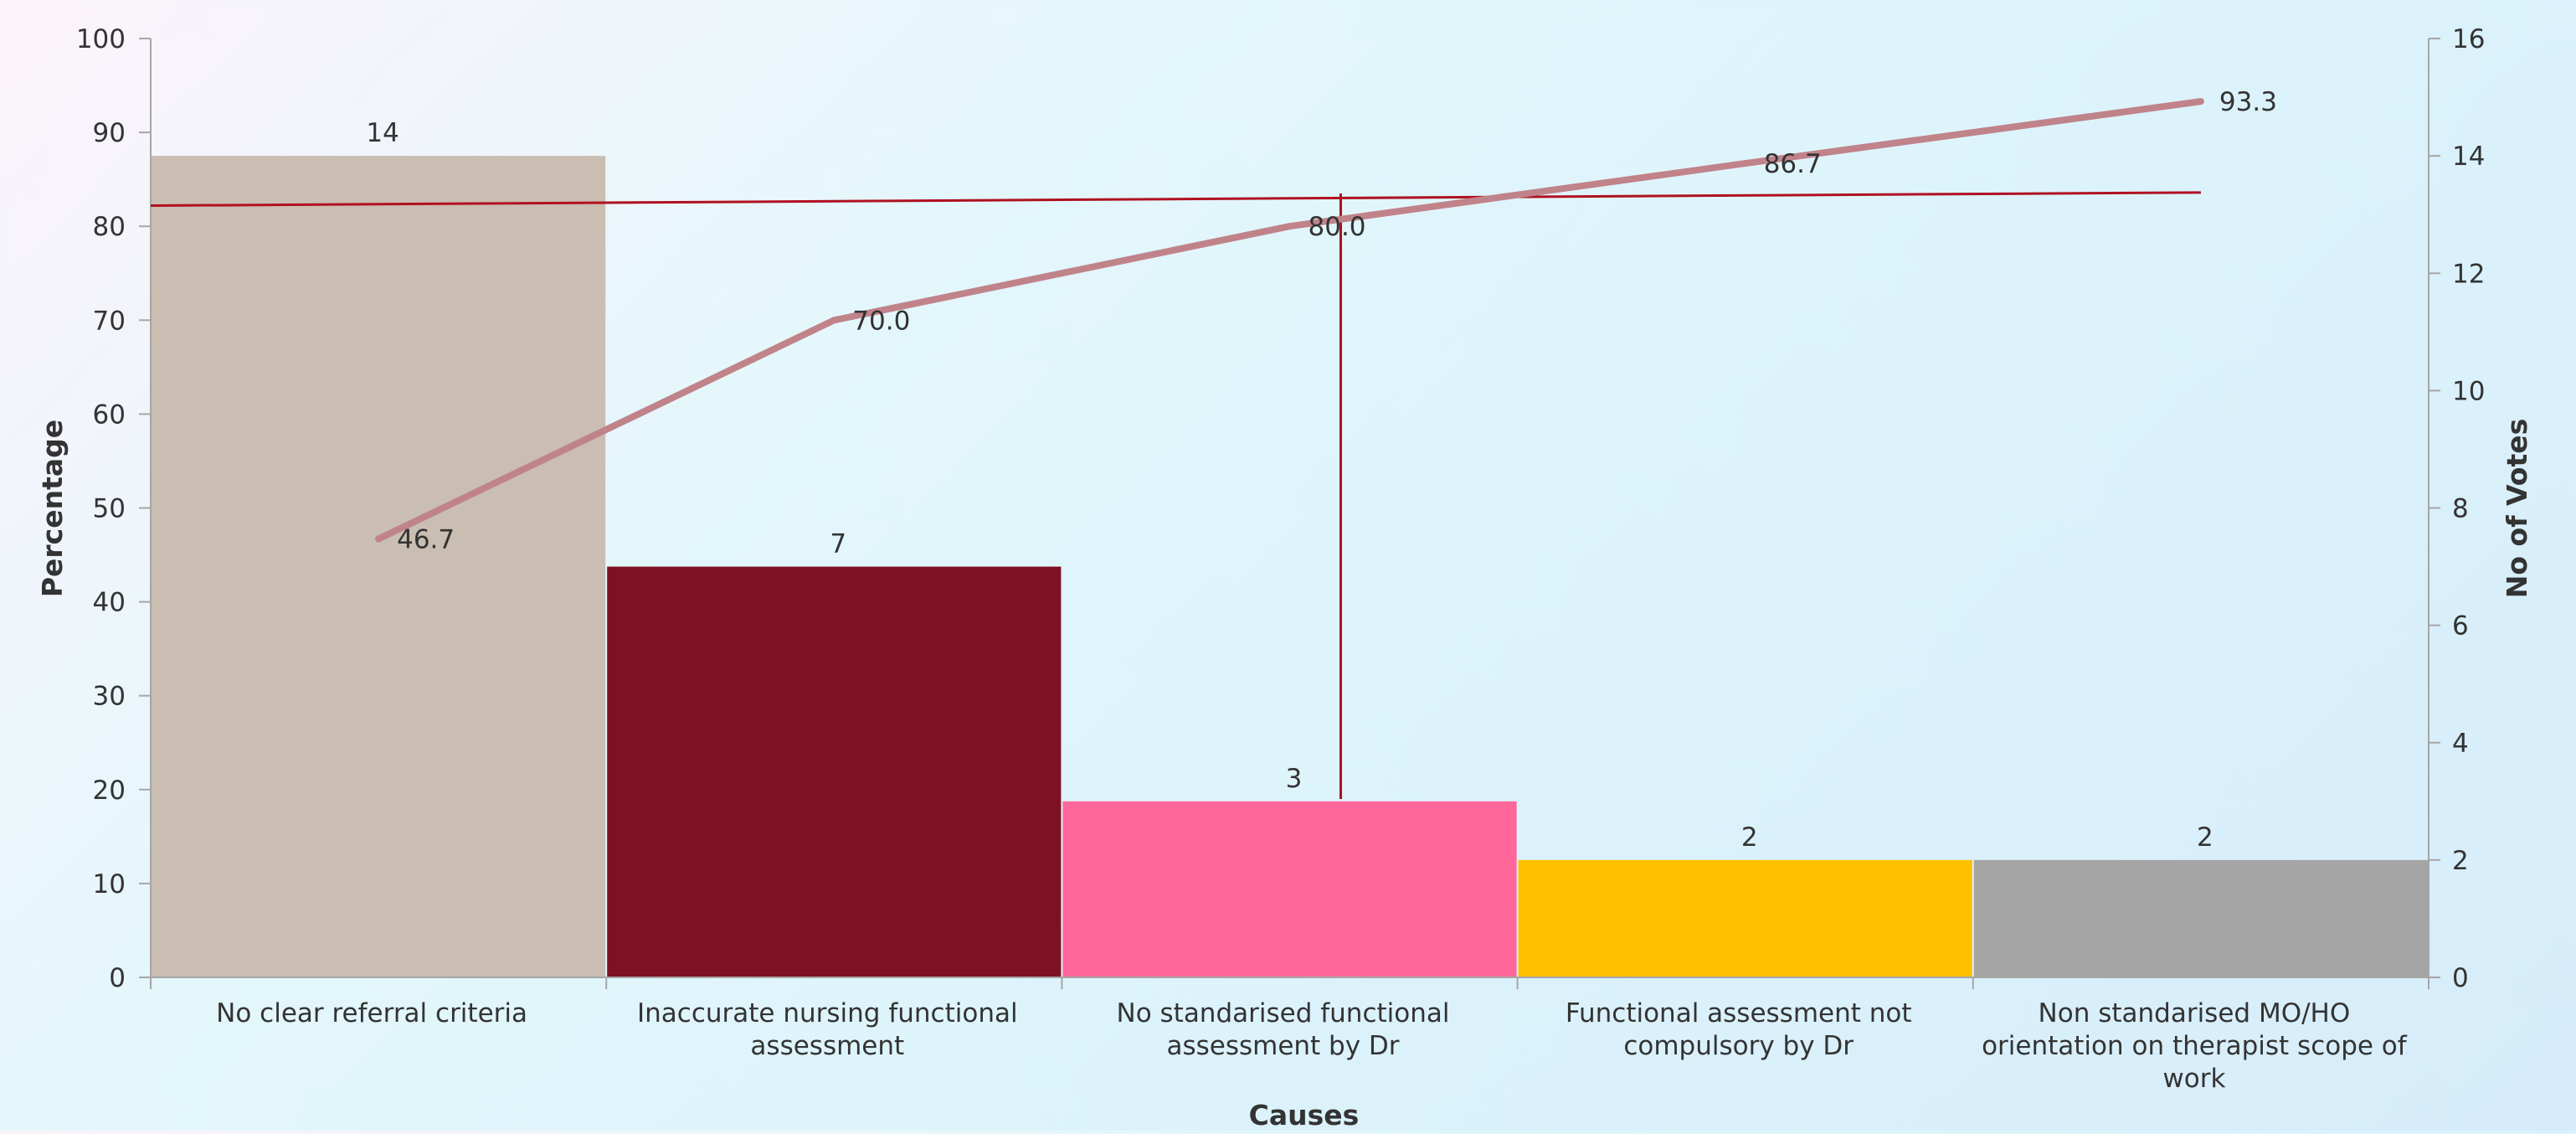 This screenshot has width=2576, height=1134. What do you see at coordinates (109, 321) in the screenshot?
I see `left-tick-label: 70` at bounding box center [109, 321].